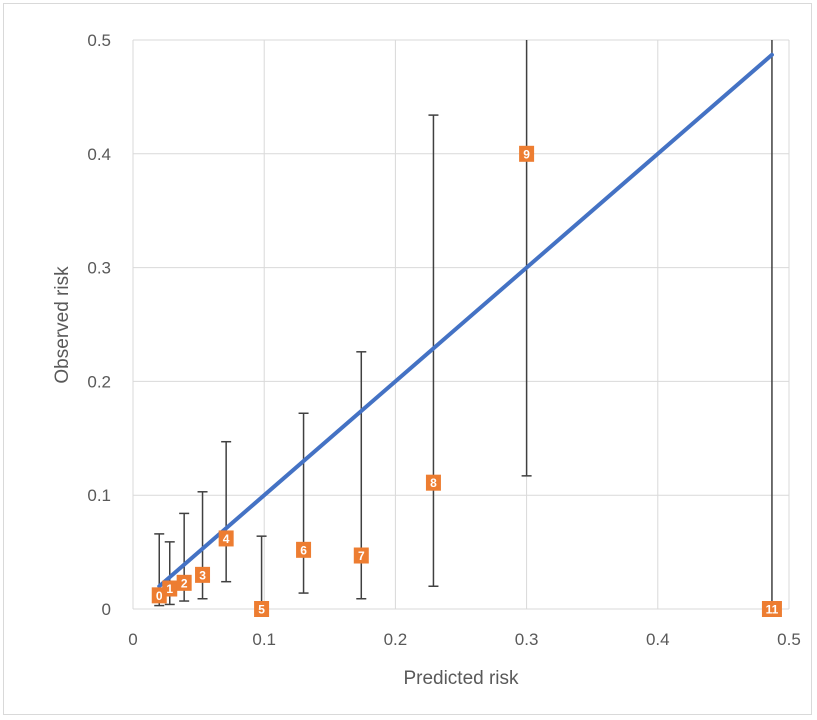 The image size is (817, 720). Describe the element at coordinates (106, 609) in the screenshot. I see `y-tick-label: 0` at that location.